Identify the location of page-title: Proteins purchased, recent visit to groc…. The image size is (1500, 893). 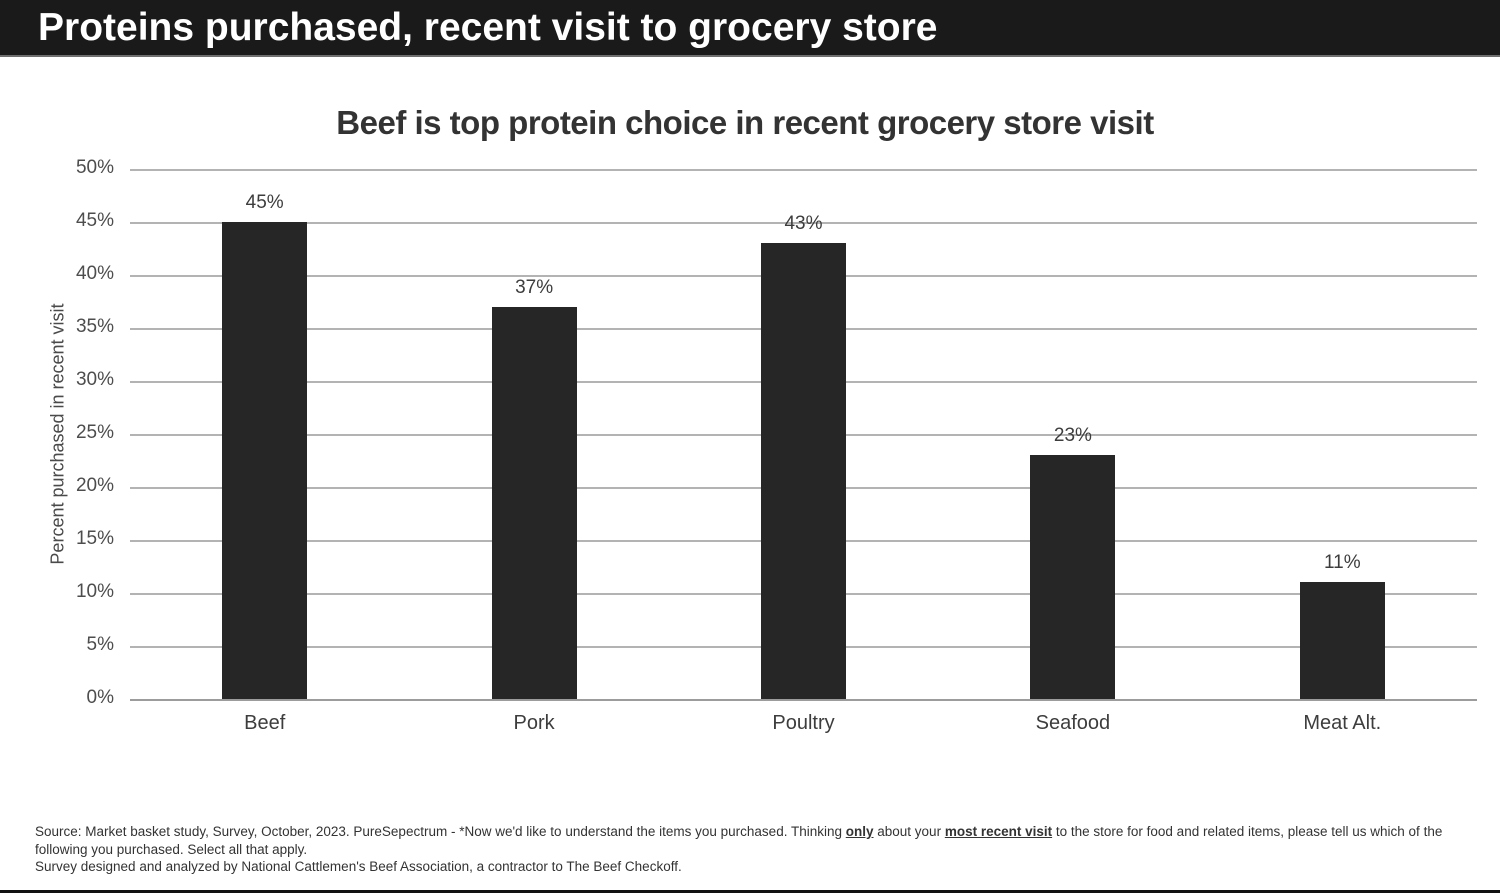
(488, 27).